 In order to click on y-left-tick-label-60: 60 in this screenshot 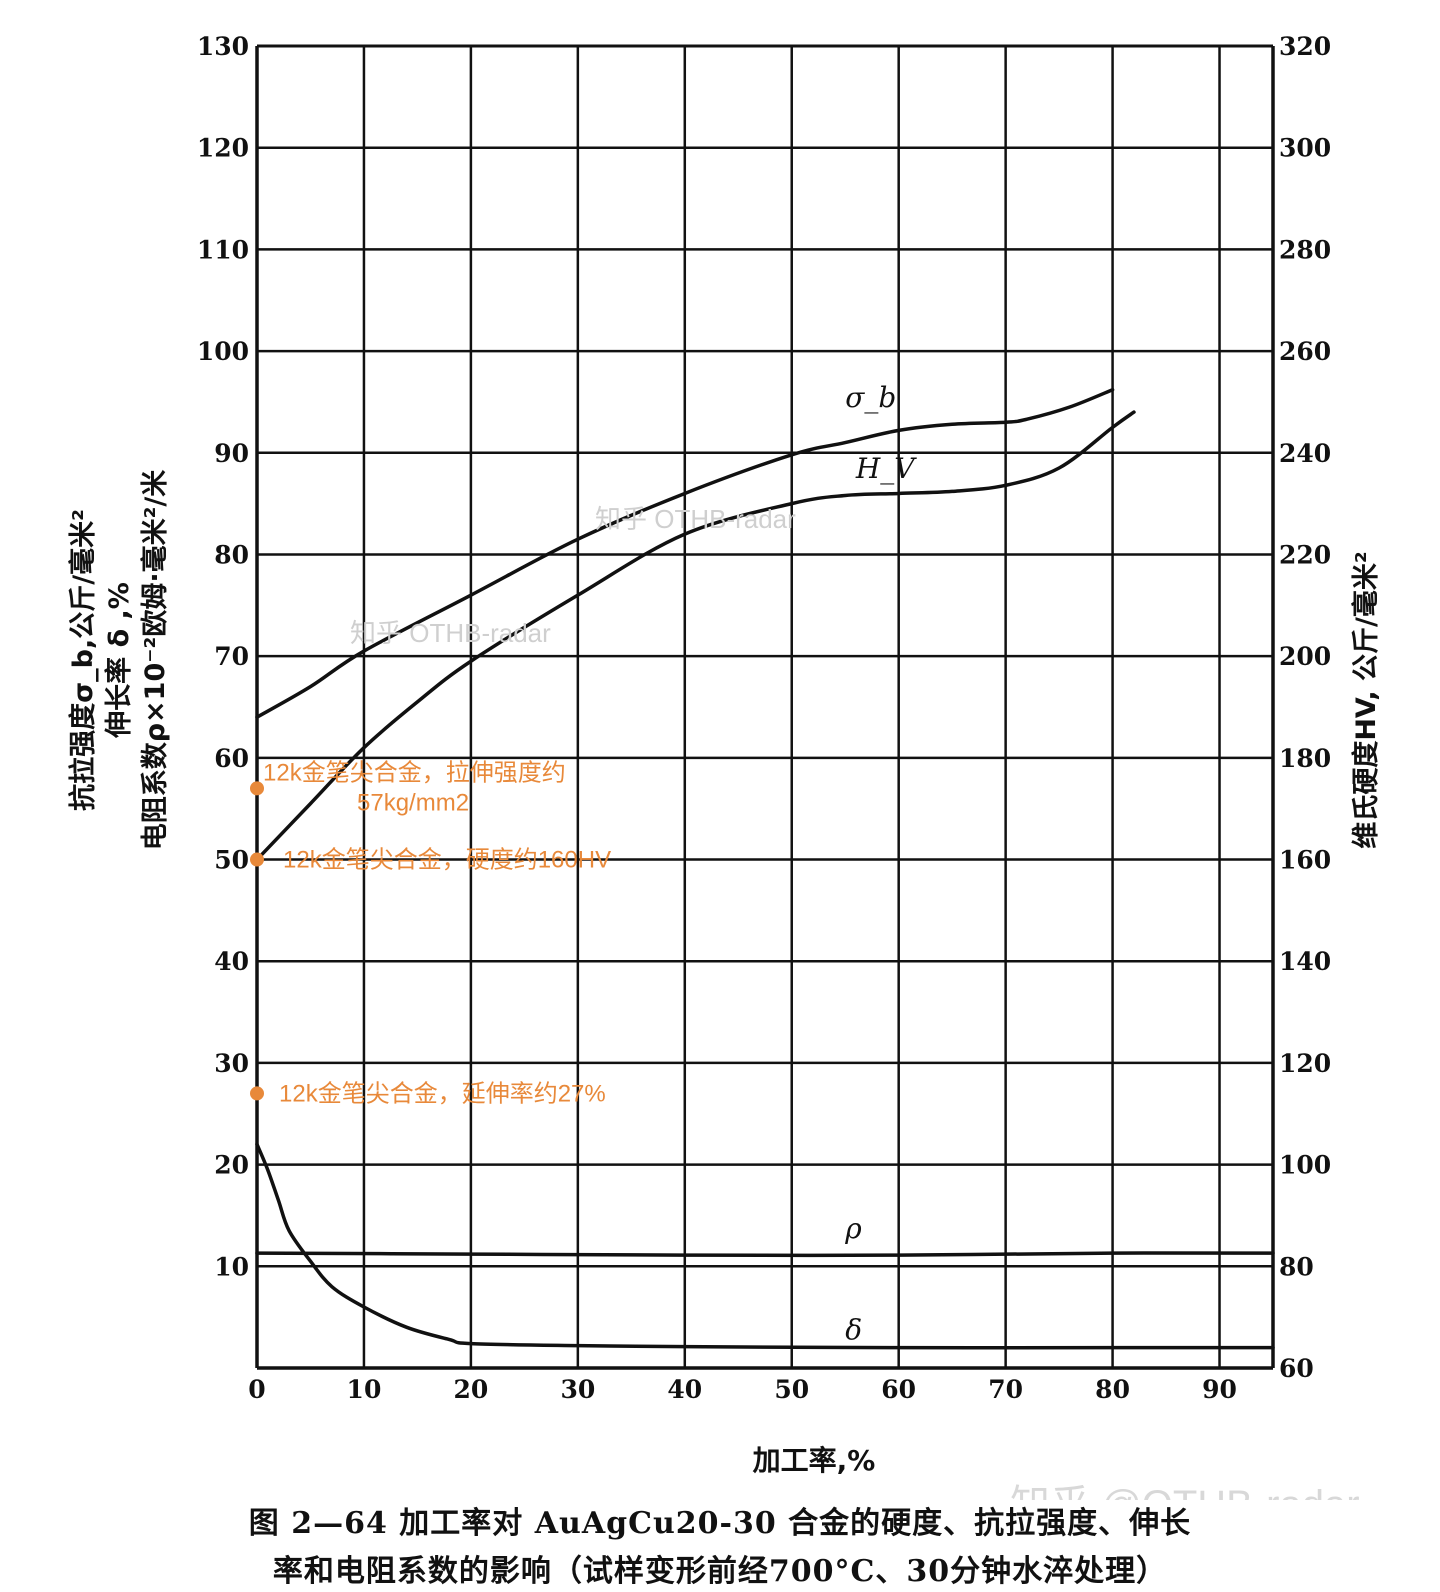, I will do `click(231, 758)`.